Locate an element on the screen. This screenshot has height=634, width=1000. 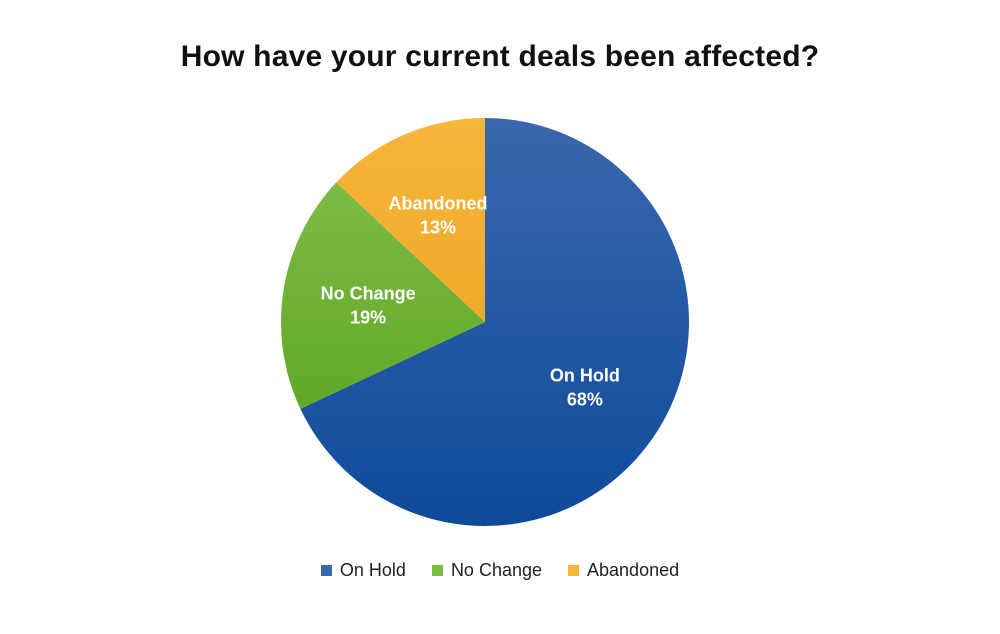
slice-label-no-change: No Change 19% is located at coordinates (368, 305).